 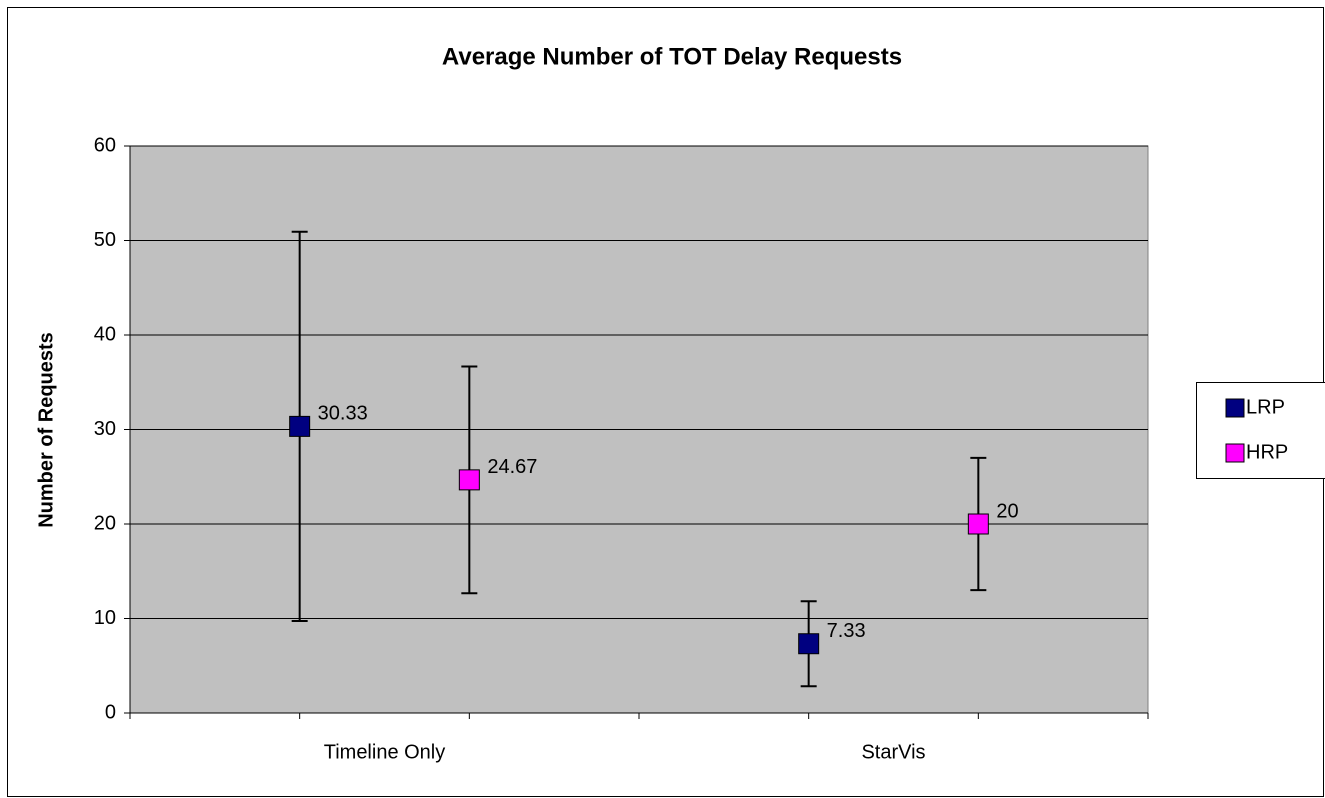 What do you see at coordinates (343, 414) in the screenshot?
I see `data-label: 30.33` at bounding box center [343, 414].